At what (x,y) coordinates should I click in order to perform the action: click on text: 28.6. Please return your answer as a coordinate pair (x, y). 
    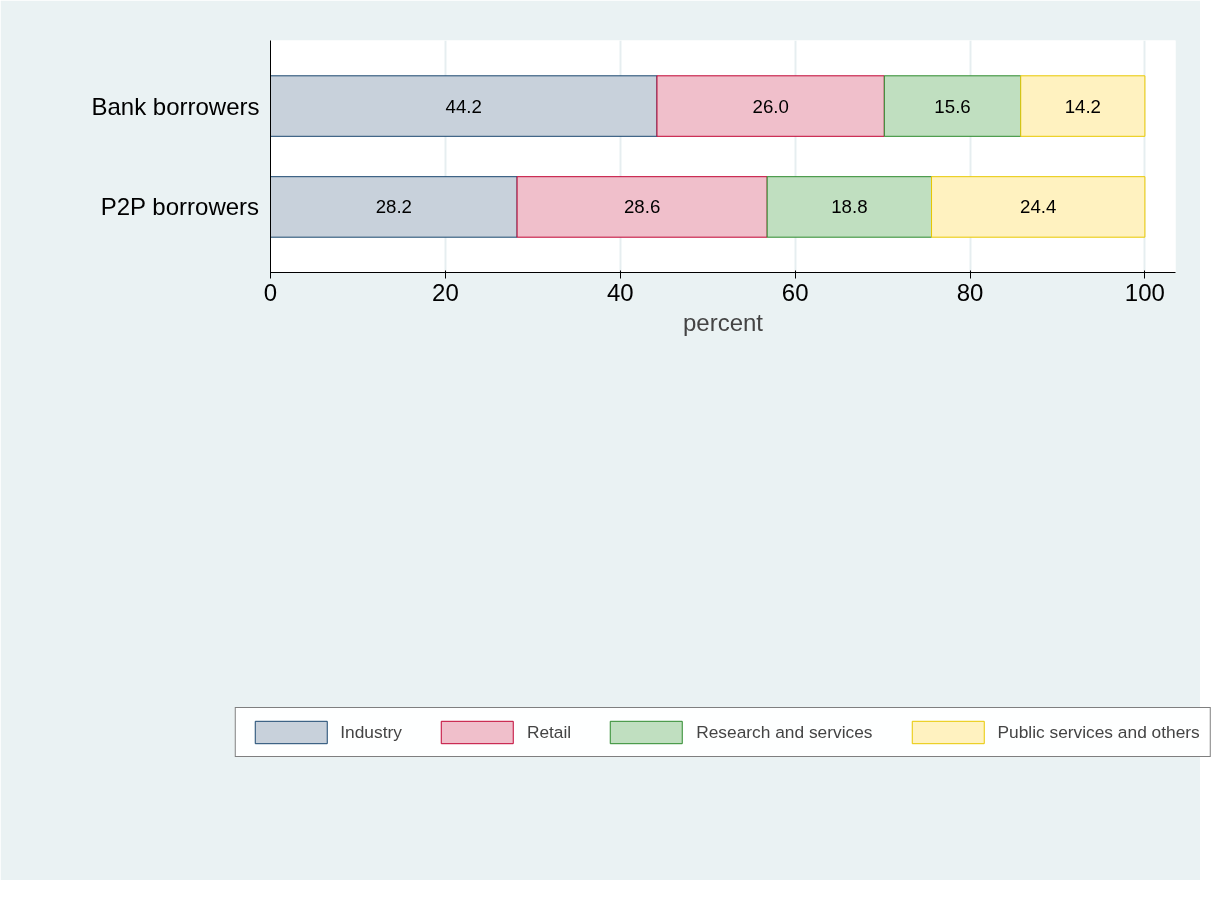
    Looking at the image, I should click on (642, 207).